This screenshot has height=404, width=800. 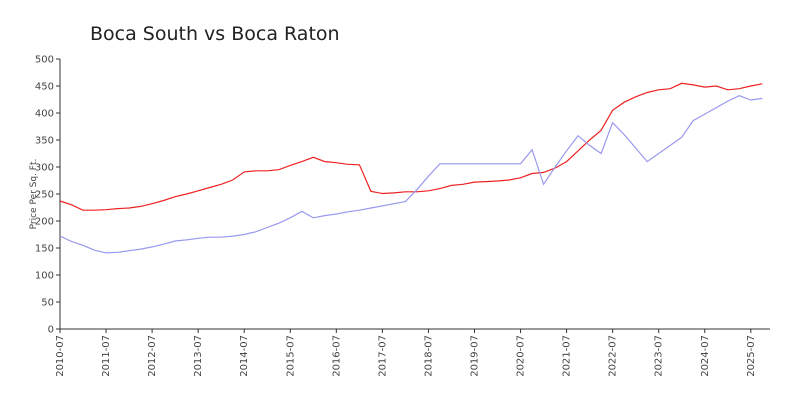 I want to click on x-tick-label: 2010-07, so click(x=60, y=356).